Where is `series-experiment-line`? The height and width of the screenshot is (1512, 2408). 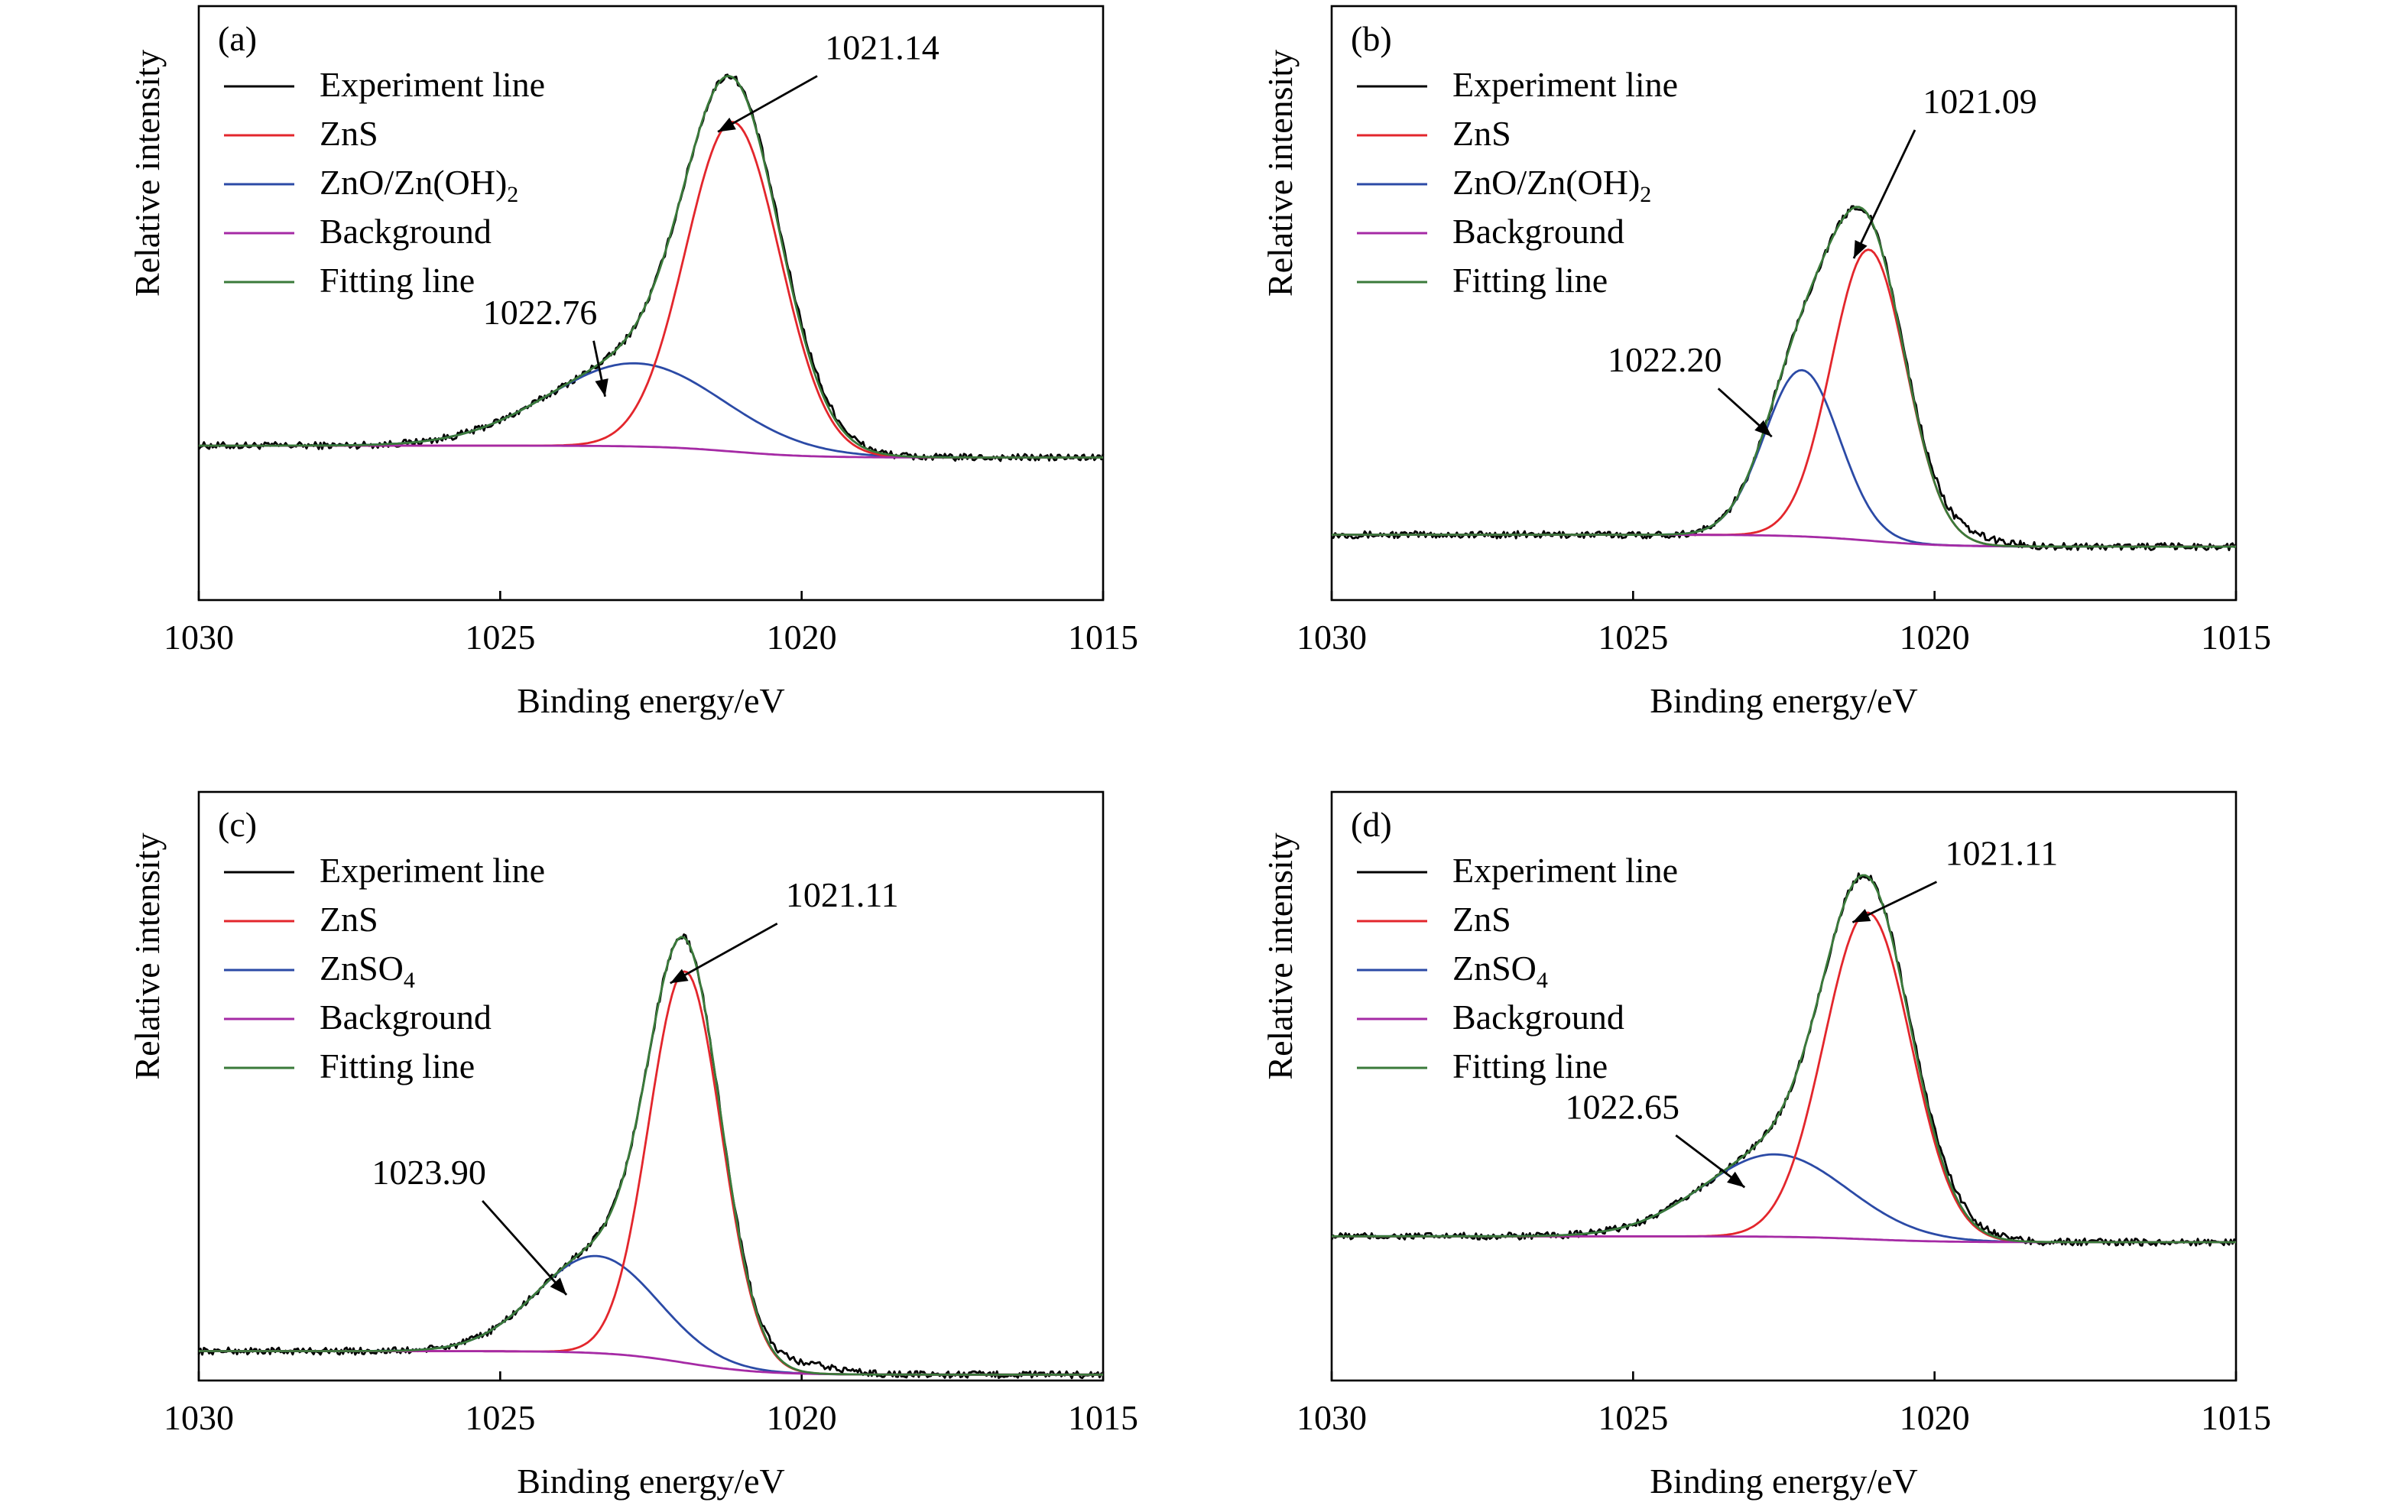 series-experiment-line is located at coordinates (1784, 378).